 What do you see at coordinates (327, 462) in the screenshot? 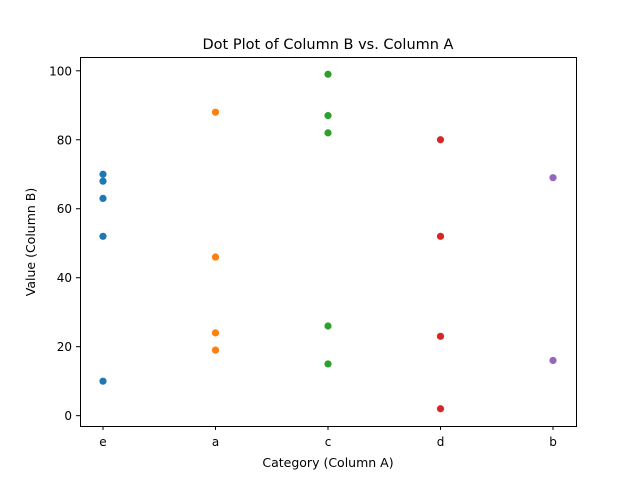
I see `x-axis-label: Category (Column A)` at bounding box center [327, 462].